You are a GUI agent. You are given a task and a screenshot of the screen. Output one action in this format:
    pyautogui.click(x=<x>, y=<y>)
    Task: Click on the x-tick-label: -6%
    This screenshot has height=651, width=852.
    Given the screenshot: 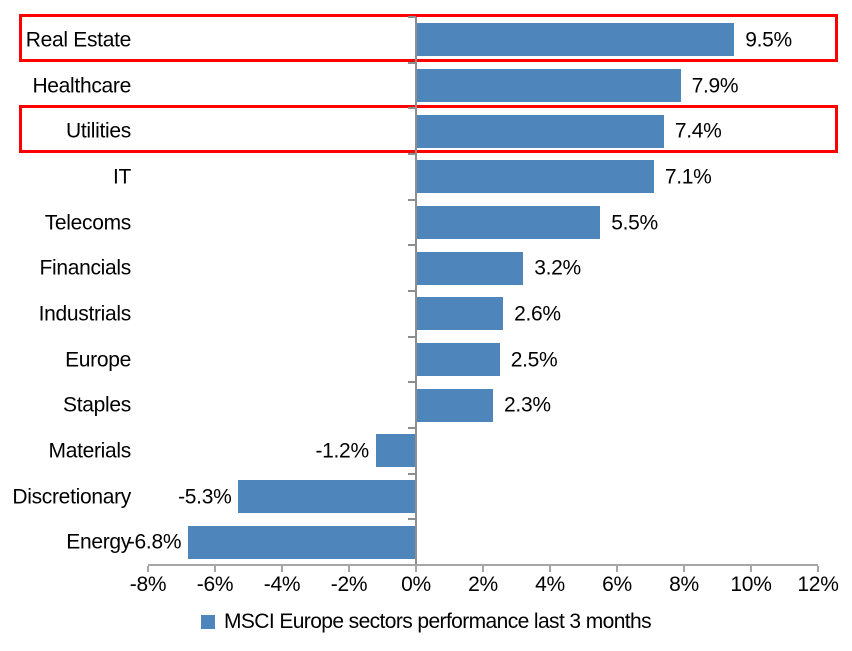 What is the action you would take?
    pyautogui.click(x=215, y=584)
    